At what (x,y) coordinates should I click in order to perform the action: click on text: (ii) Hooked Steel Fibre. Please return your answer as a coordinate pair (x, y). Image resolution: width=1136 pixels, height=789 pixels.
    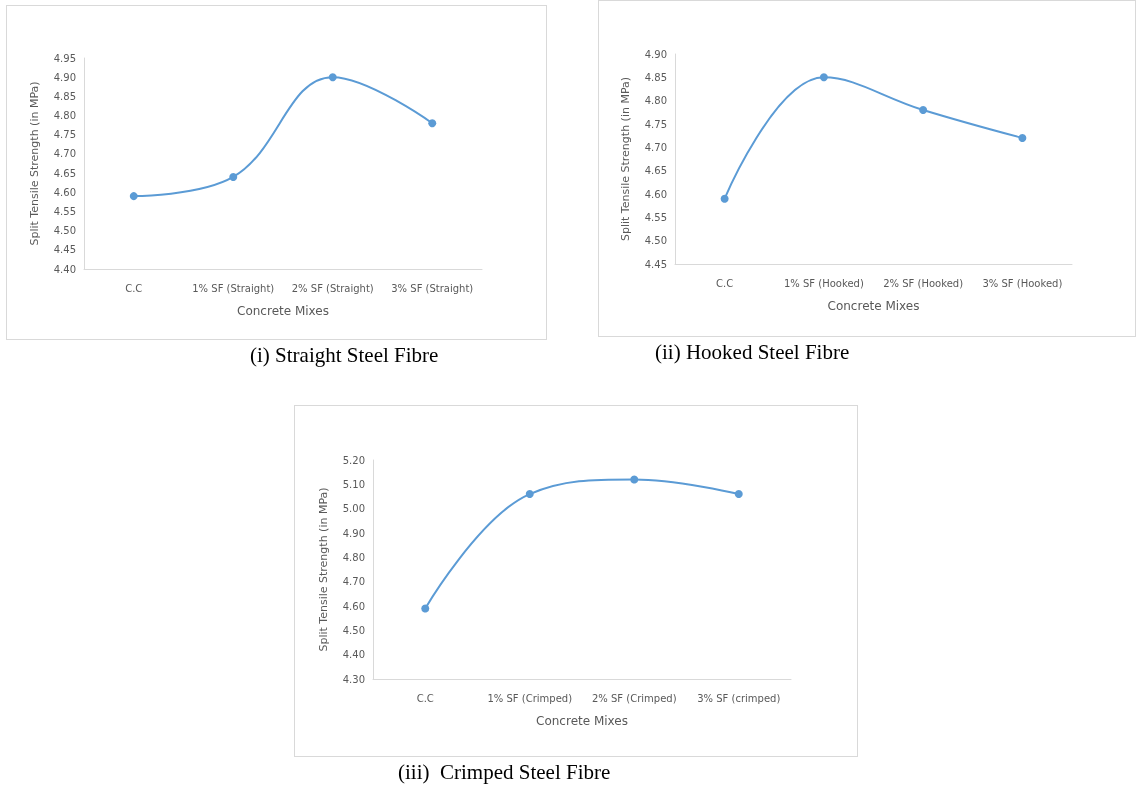
    Looking at the image, I should click on (752, 352).